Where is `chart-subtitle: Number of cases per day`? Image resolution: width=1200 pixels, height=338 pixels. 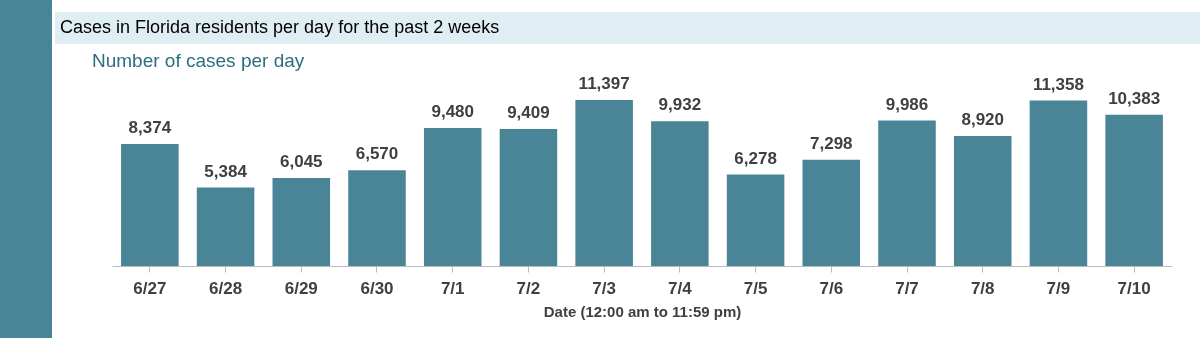
chart-subtitle: Number of cases per day is located at coordinates (198, 60).